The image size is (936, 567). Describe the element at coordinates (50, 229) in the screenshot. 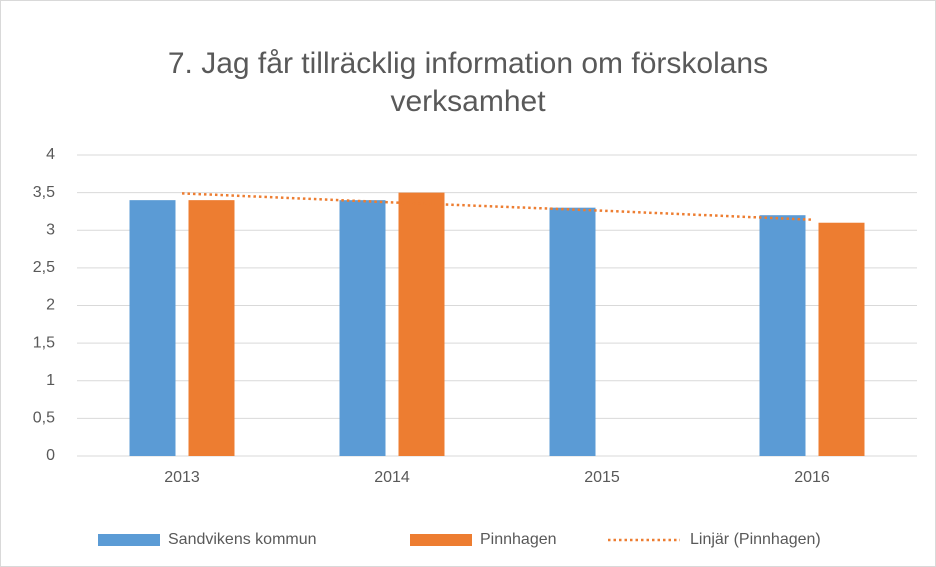

I see `y-tick-label: 3` at that location.